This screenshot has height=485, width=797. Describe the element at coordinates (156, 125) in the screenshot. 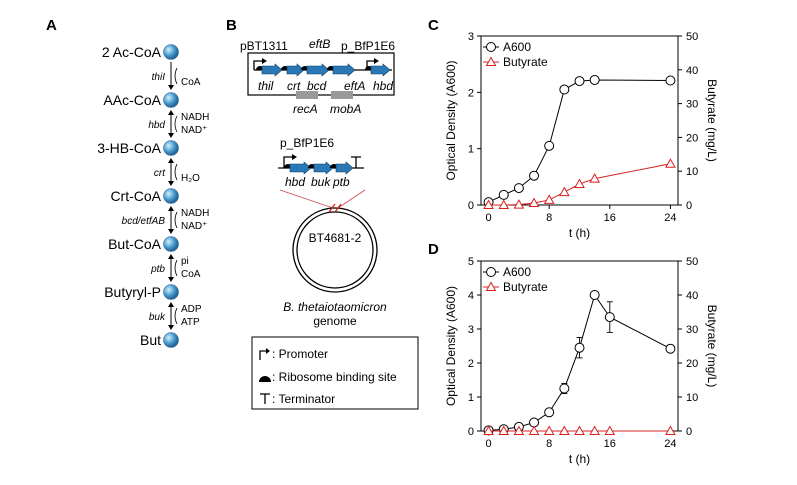

I see `enzyme-label: hbd` at that location.